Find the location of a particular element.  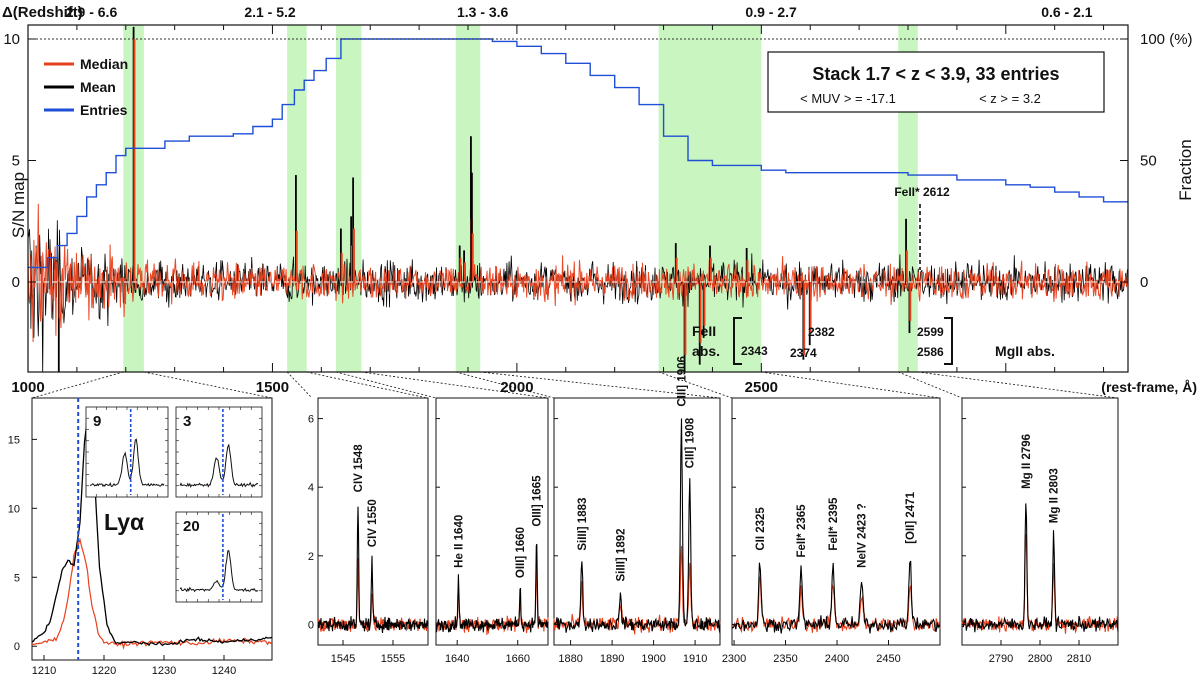

x-axis-label: (rest-frame, Å) is located at coordinates (1149, 387).